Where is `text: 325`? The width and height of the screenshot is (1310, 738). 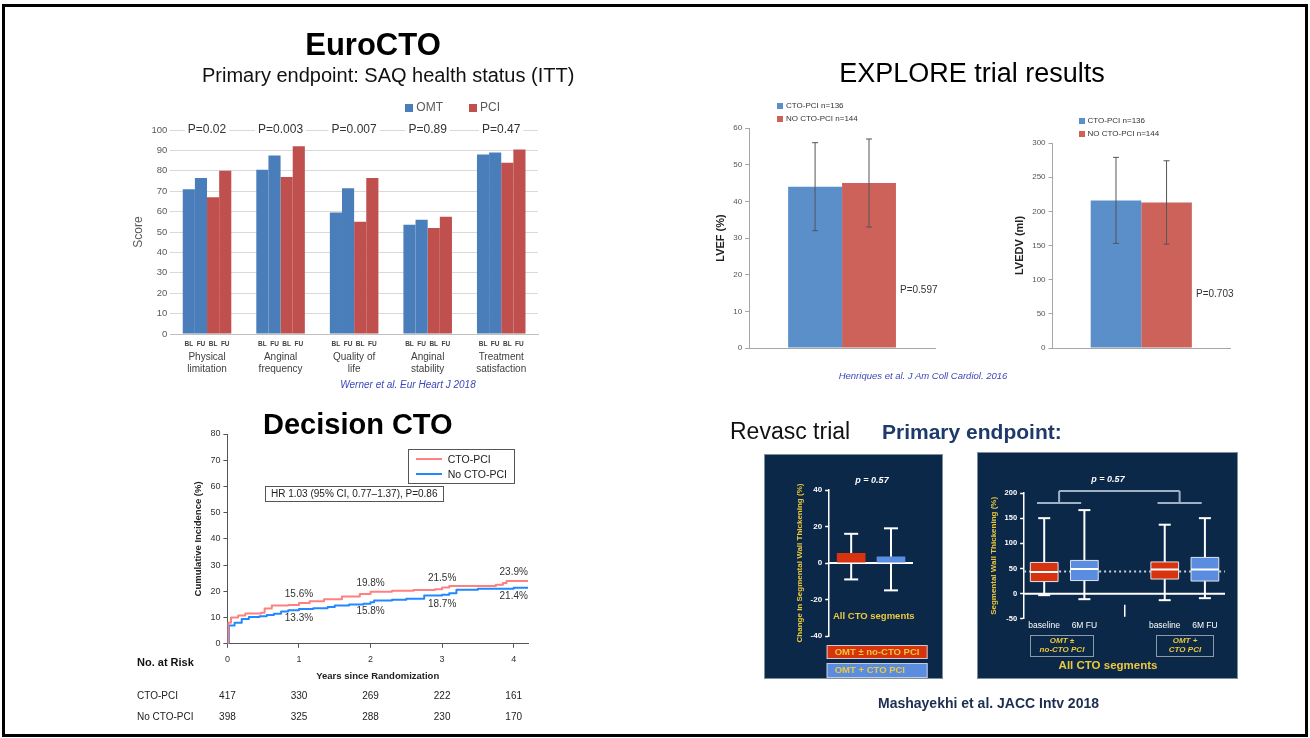 text: 325 is located at coordinates (299, 716).